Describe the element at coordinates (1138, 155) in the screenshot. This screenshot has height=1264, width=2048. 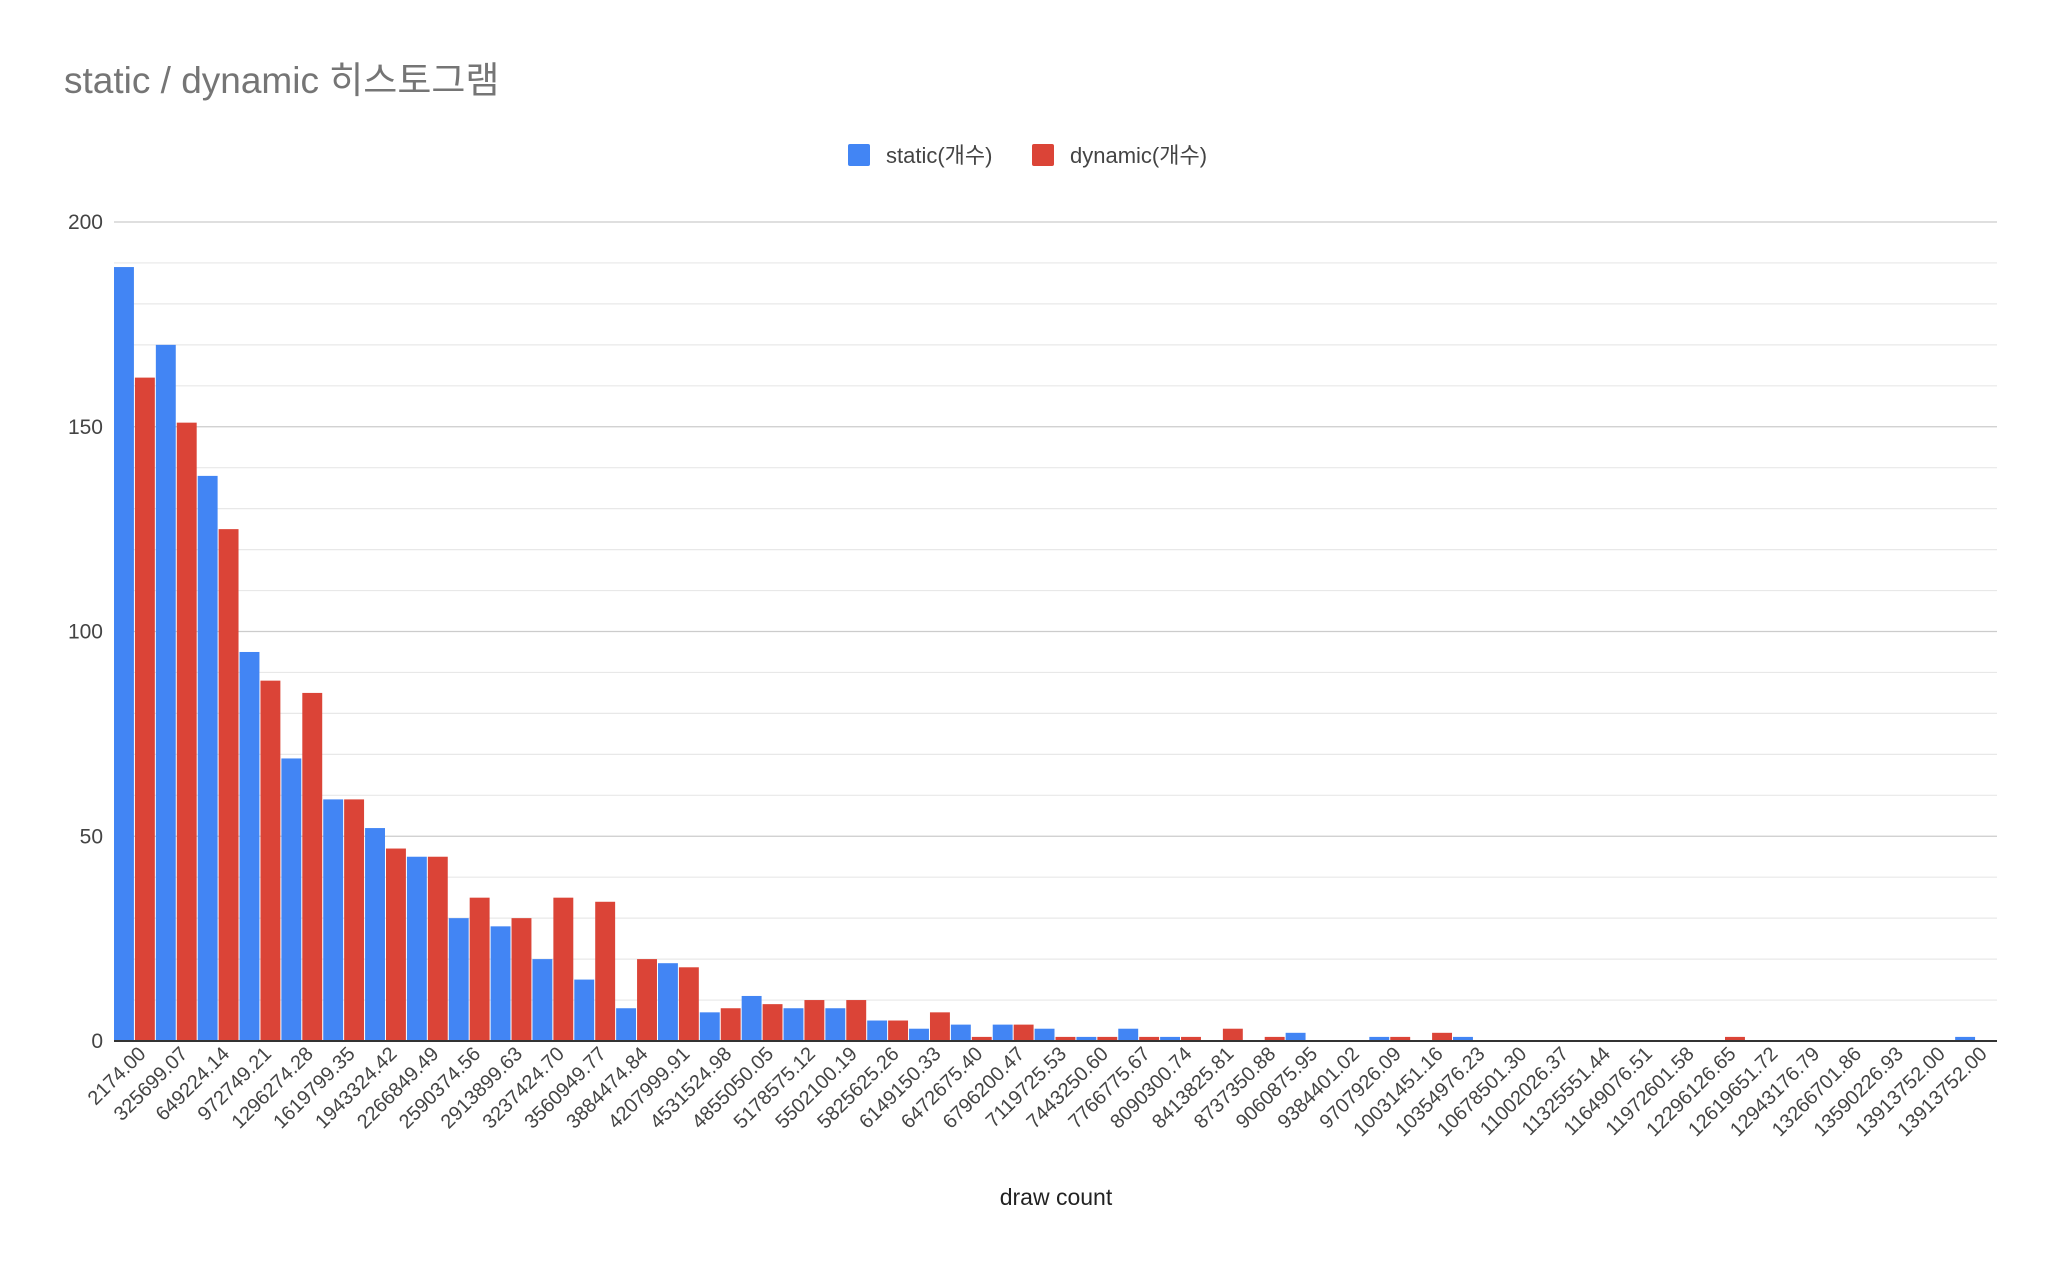
I see `legend-dynamic-label: dynamic(개수)` at that location.